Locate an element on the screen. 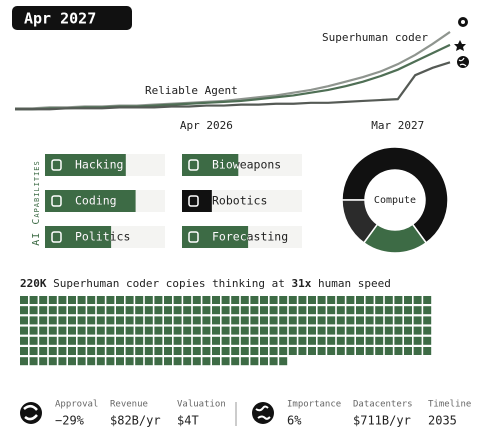 The image size is (481, 430). capability-bar is located at coordinates (90, 201).